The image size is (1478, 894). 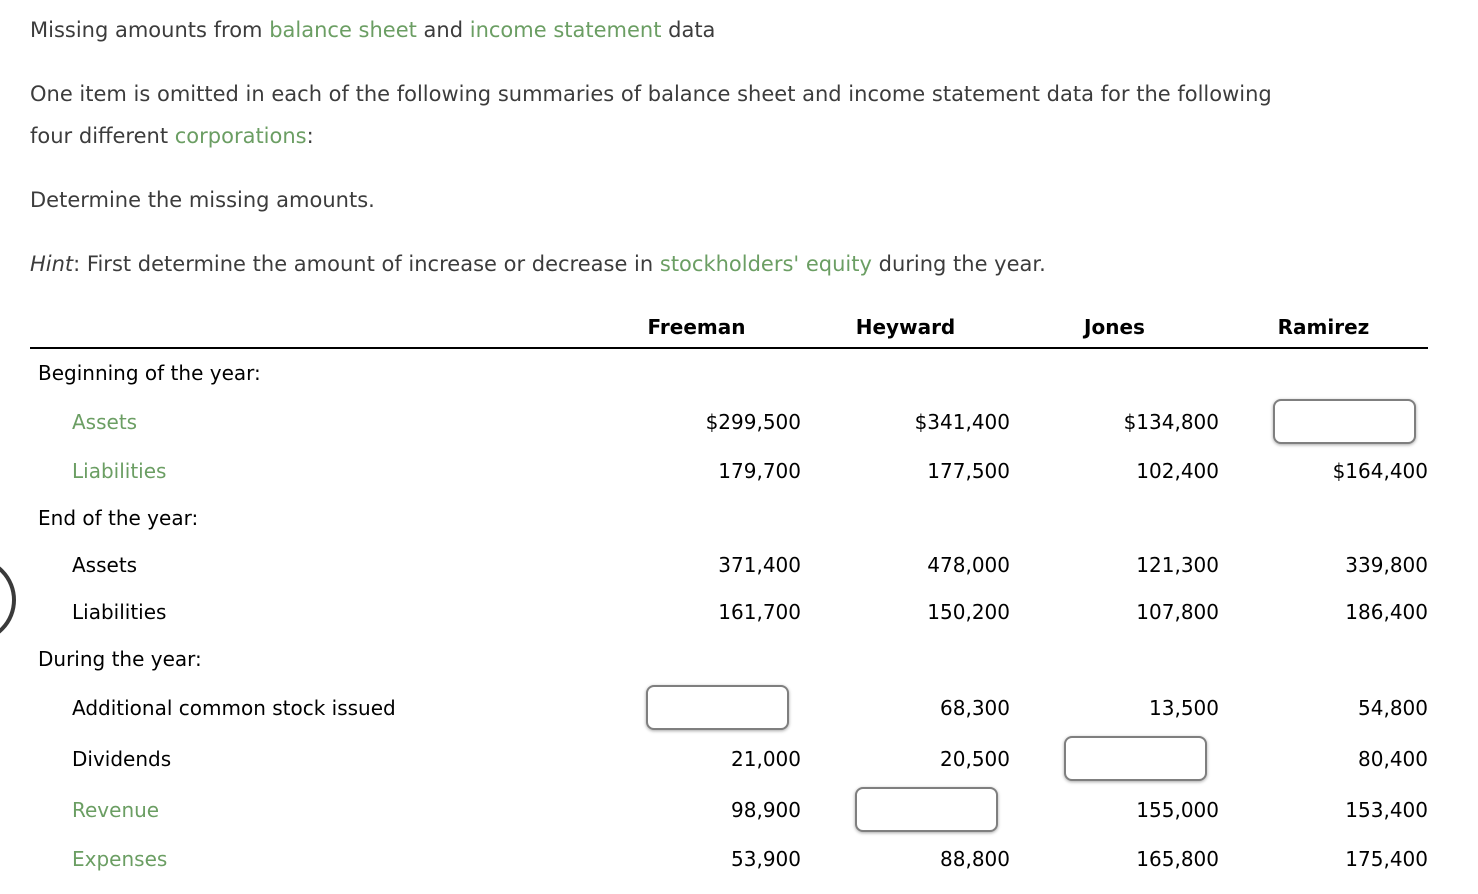 I want to click on table-row-assets: Assets $299,500 $341,400 $134,800, so click(x=729, y=421).